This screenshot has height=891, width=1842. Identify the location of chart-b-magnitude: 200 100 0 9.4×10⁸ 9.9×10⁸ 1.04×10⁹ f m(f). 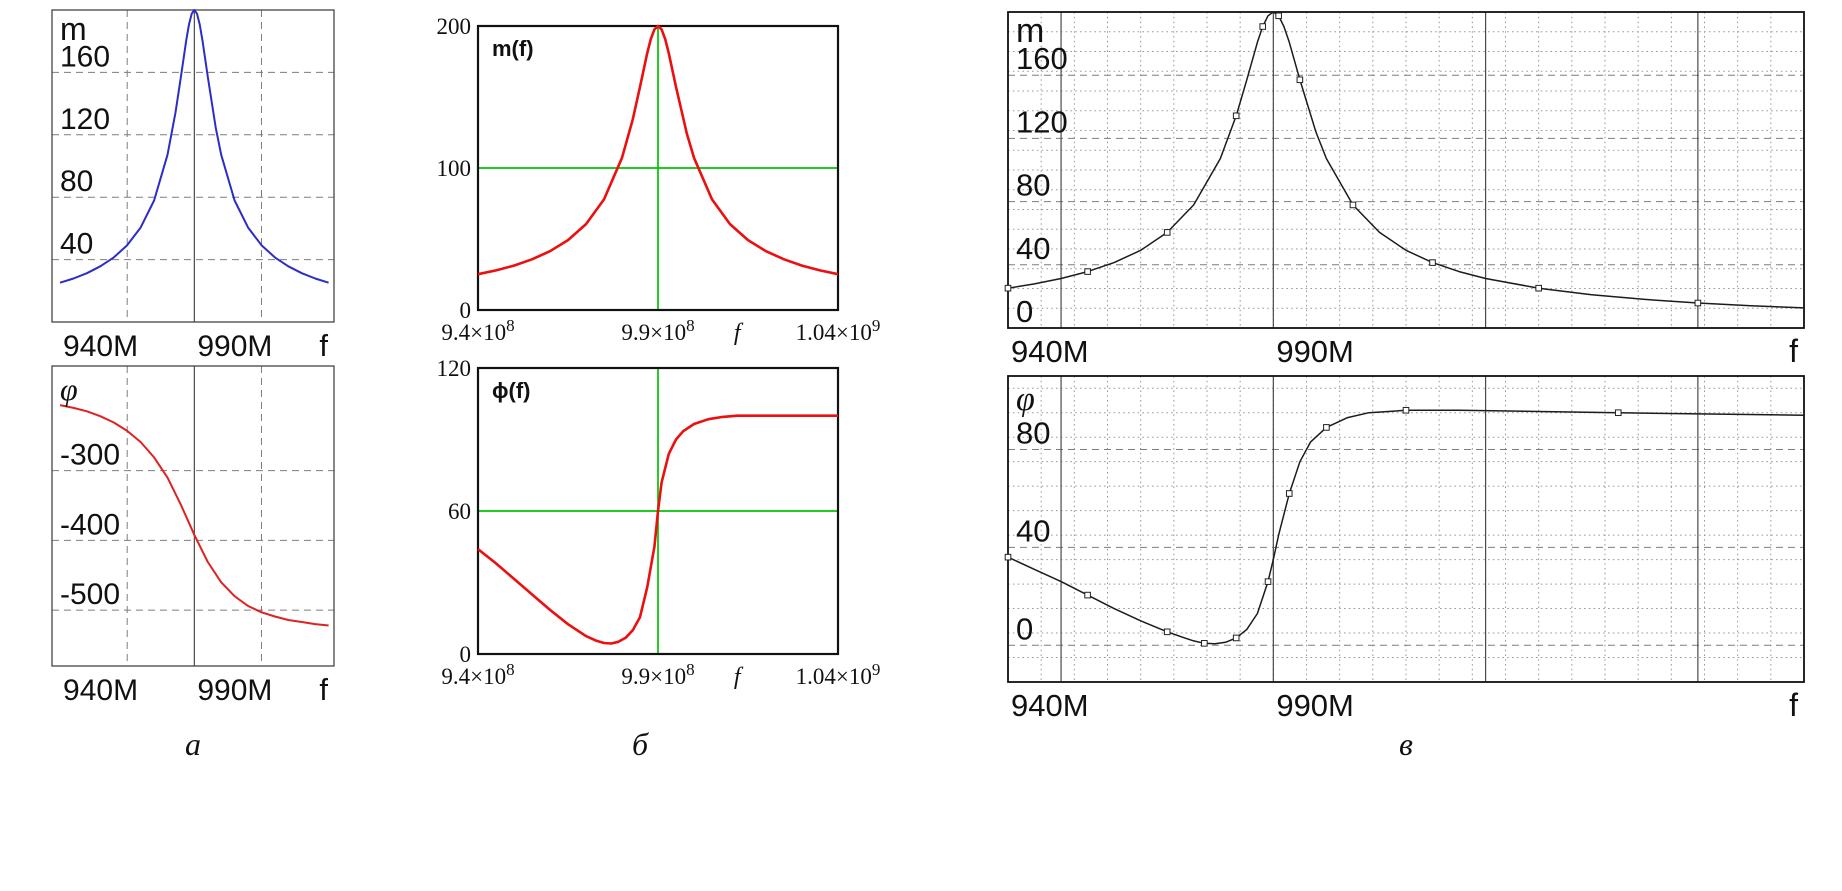
(656, 187).